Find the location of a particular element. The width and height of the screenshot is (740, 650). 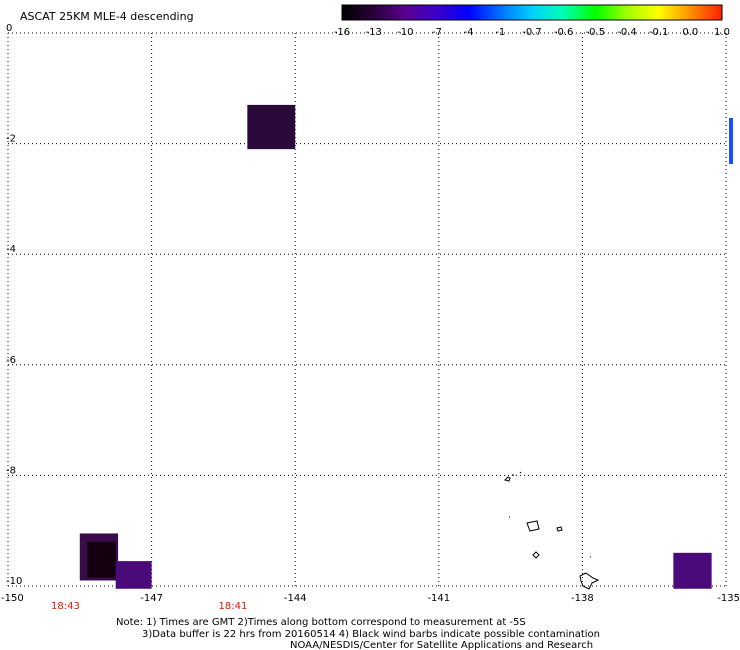

y-axis-label: 0 is located at coordinates (9, 28).